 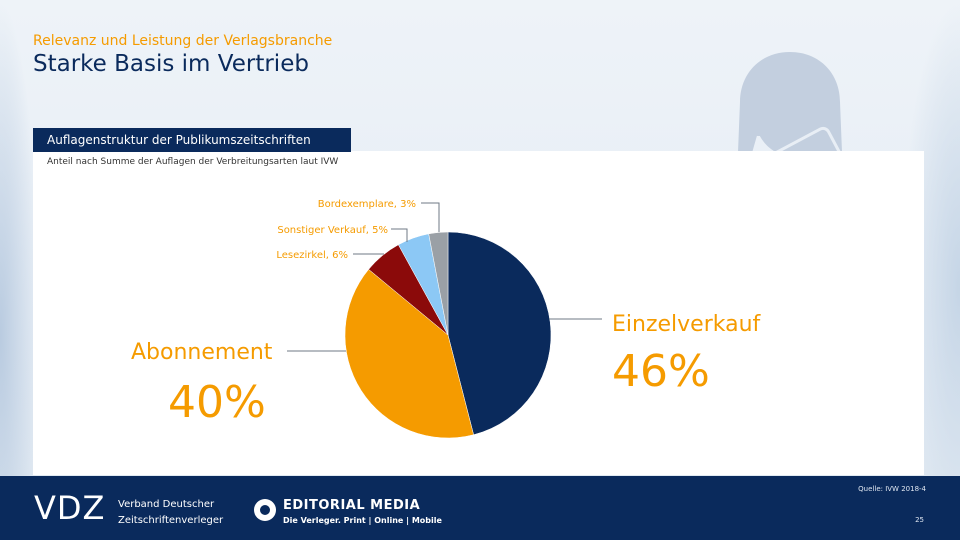 What do you see at coordinates (661, 371) in the screenshot?
I see `label-einzelverkauf-value: 46%` at bounding box center [661, 371].